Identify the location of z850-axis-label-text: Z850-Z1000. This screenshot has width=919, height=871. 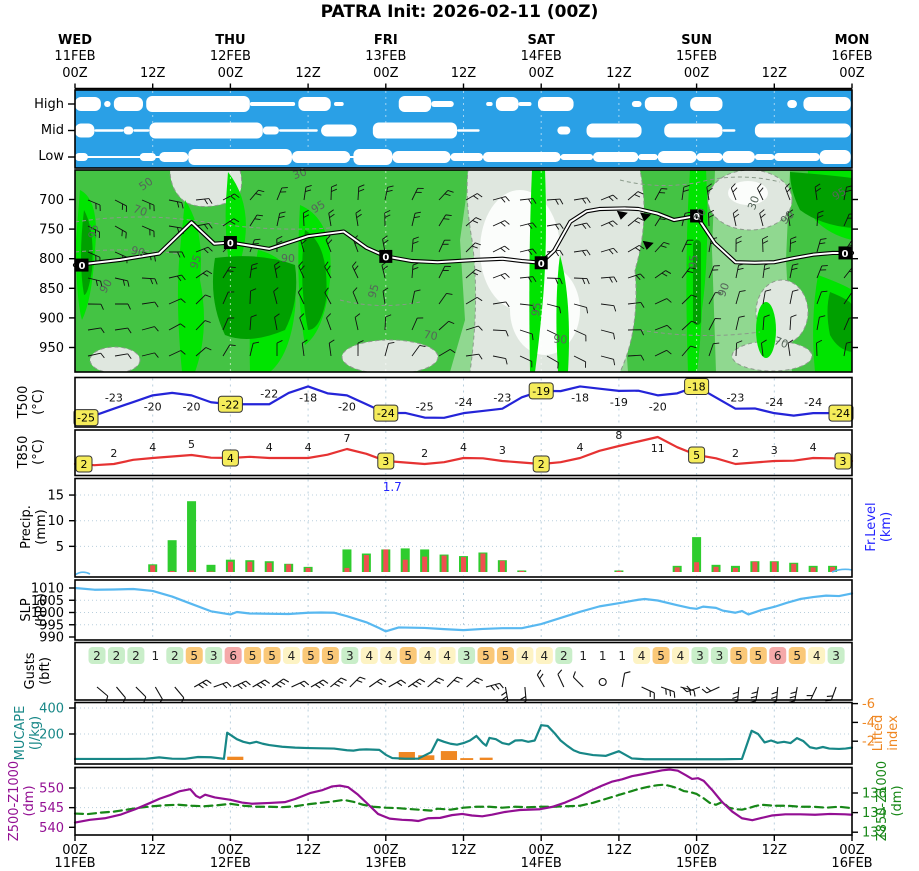
(883, 801).